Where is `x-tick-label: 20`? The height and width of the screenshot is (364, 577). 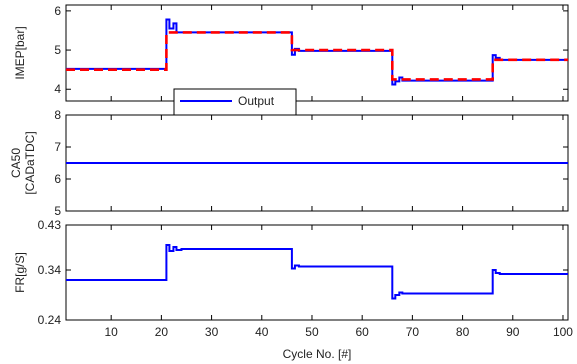 x-tick-label: 20 is located at coordinates (162, 332).